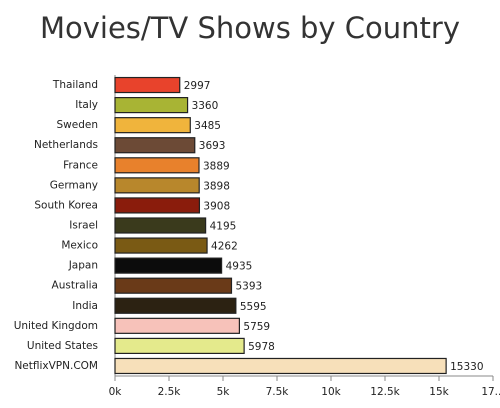 This screenshot has height=408, width=500. Describe the element at coordinates (216, 206) in the screenshot. I see `value-label: 3908` at that location.